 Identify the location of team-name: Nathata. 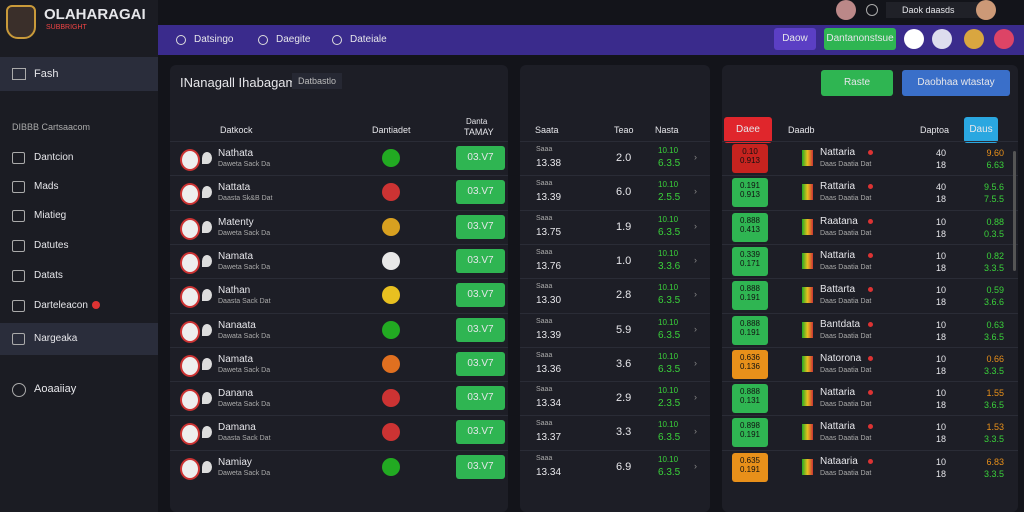
(236, 153).